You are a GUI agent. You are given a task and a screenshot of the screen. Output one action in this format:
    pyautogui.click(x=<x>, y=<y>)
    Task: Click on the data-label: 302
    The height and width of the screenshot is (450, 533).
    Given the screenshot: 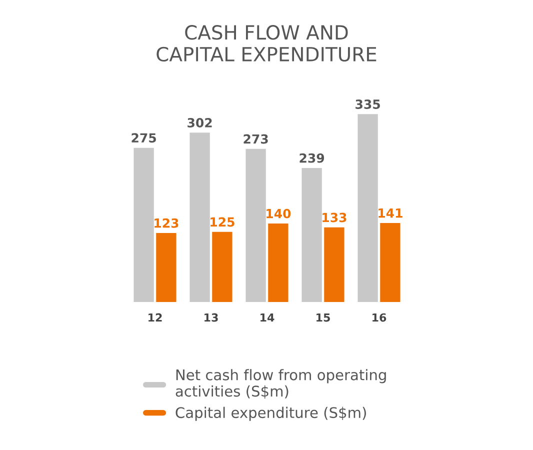 What is the action you would take?
    pyautogui.click(x=200, y=123)
    